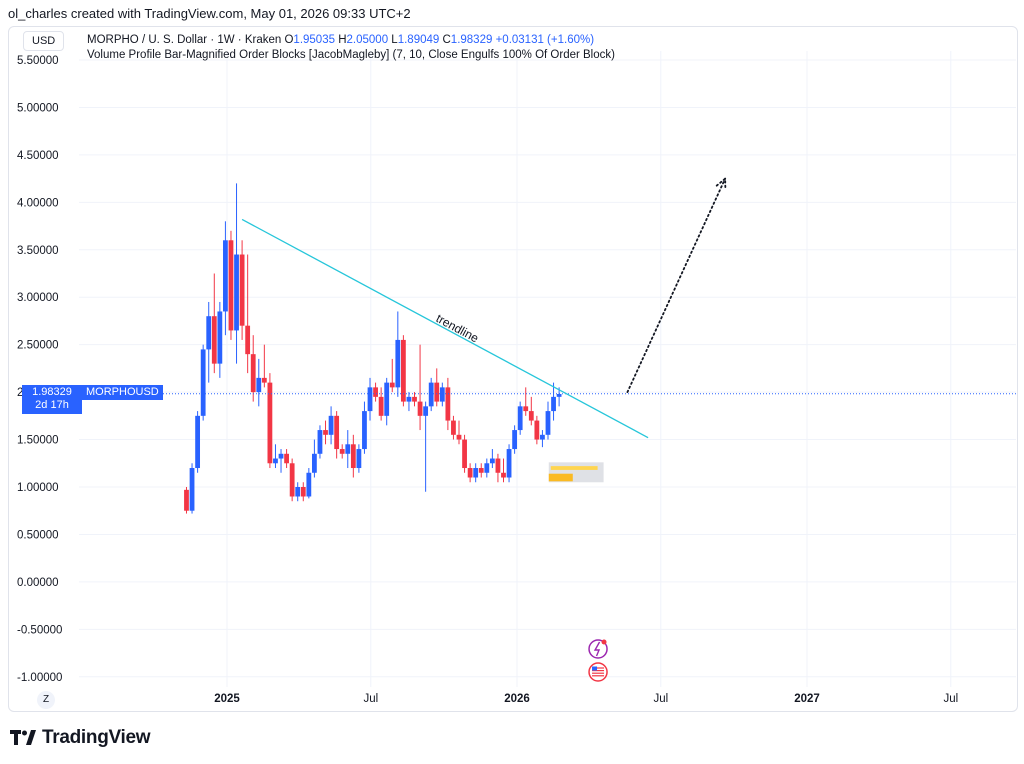  Describe the element at coordinates (445, 328) in the screenshot. I see `trendline` at that location.